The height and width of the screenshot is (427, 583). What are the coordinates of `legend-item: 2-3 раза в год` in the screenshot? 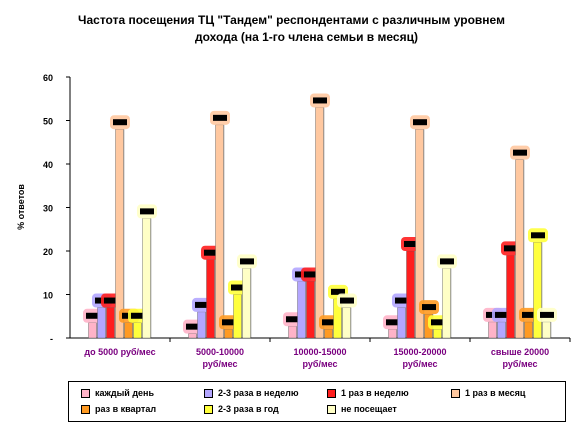 It's located at (241, 409).